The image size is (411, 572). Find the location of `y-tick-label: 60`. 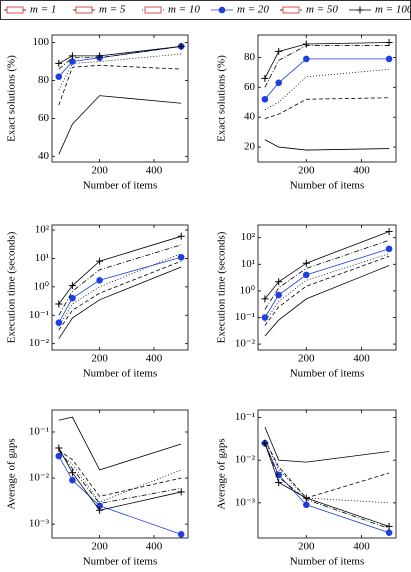

y-tick-label: 60 is located at coordinates (44, 118).